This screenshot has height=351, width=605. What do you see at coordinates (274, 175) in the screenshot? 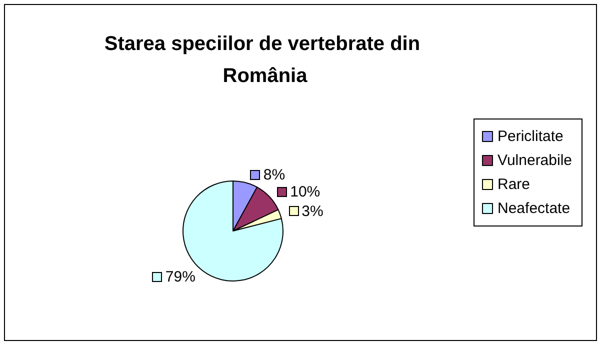
I see `data-label: 8%` at bounding box center [274, 175].